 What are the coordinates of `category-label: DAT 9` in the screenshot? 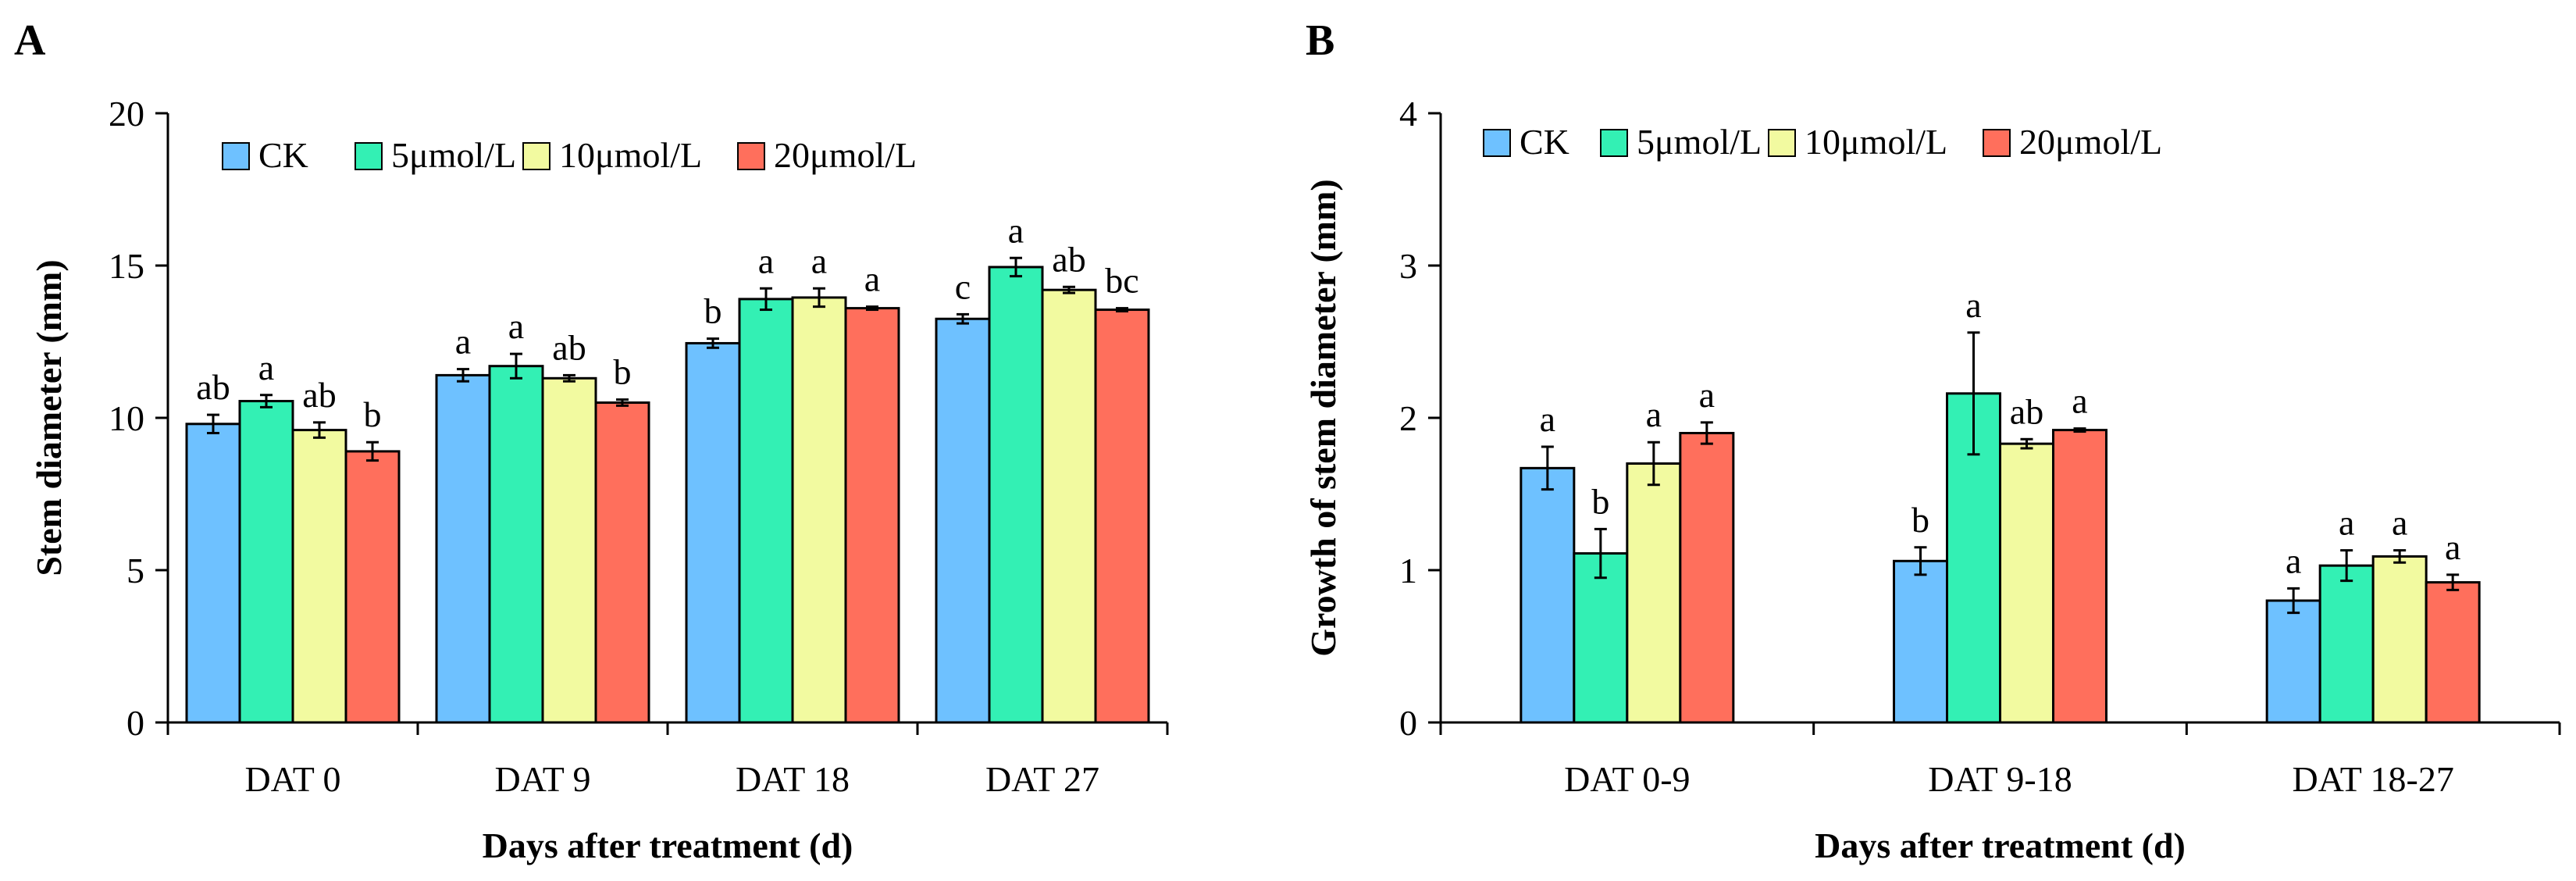 It's located at (542, 779).